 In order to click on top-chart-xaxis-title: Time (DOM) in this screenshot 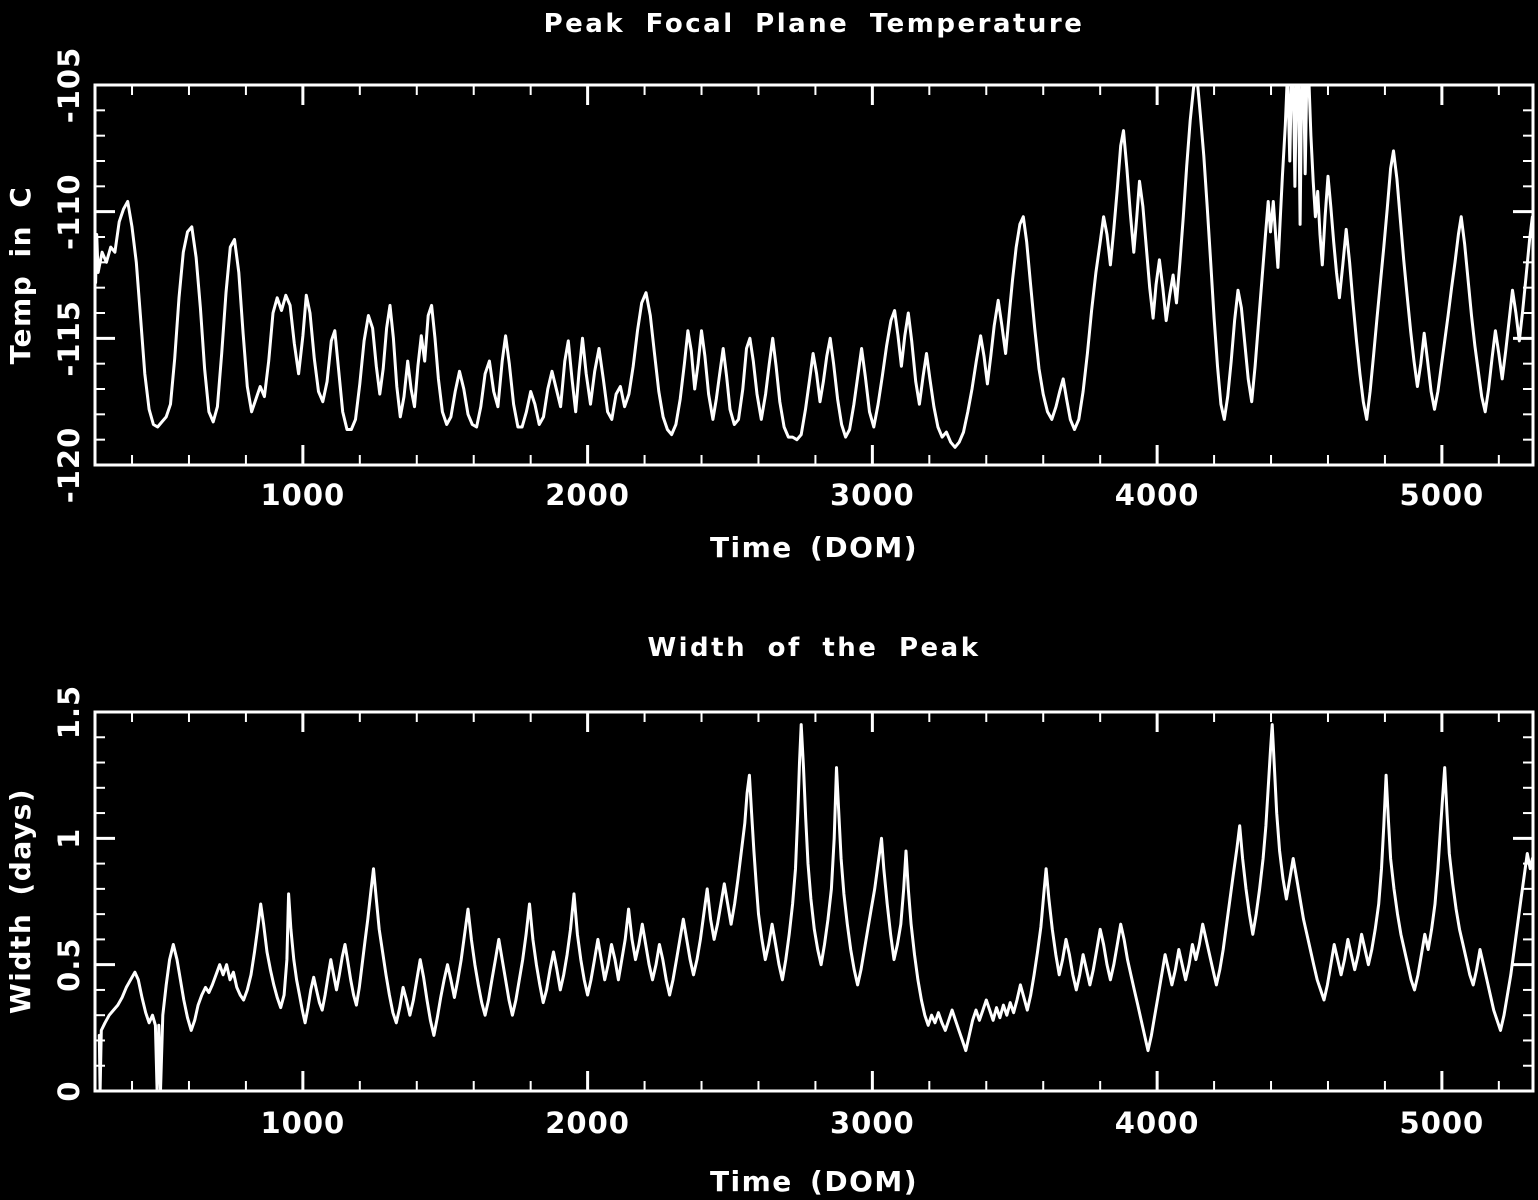, I will do `click(814, 547)`.